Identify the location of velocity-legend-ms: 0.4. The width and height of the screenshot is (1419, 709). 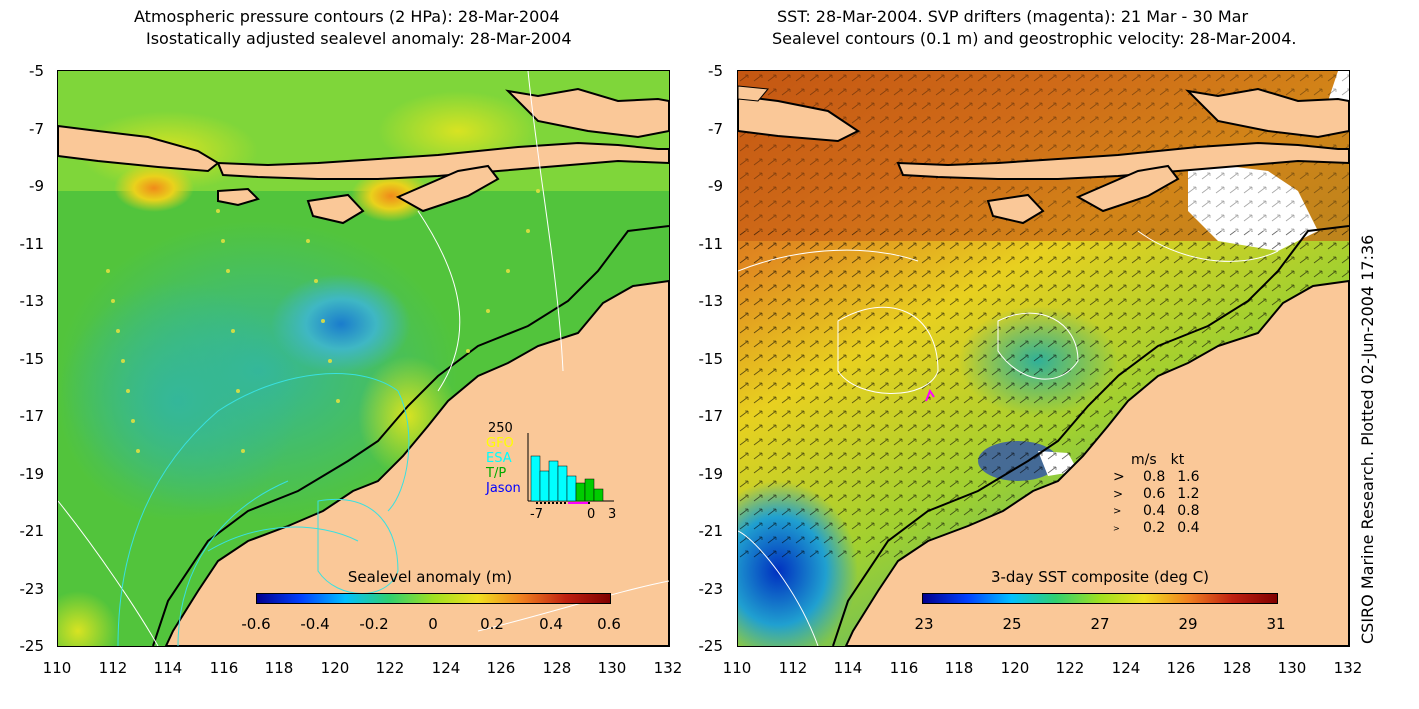
(1154, 511).